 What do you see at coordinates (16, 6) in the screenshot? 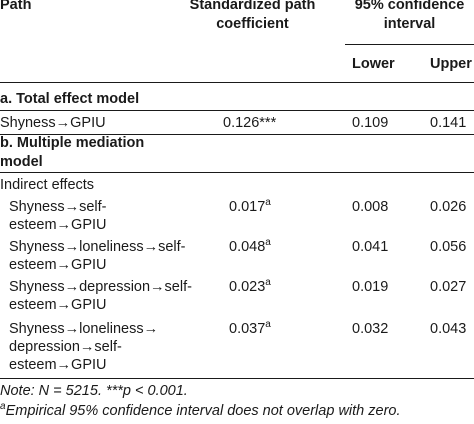
I see `header-path: Path` at bounding box center [16, 6].